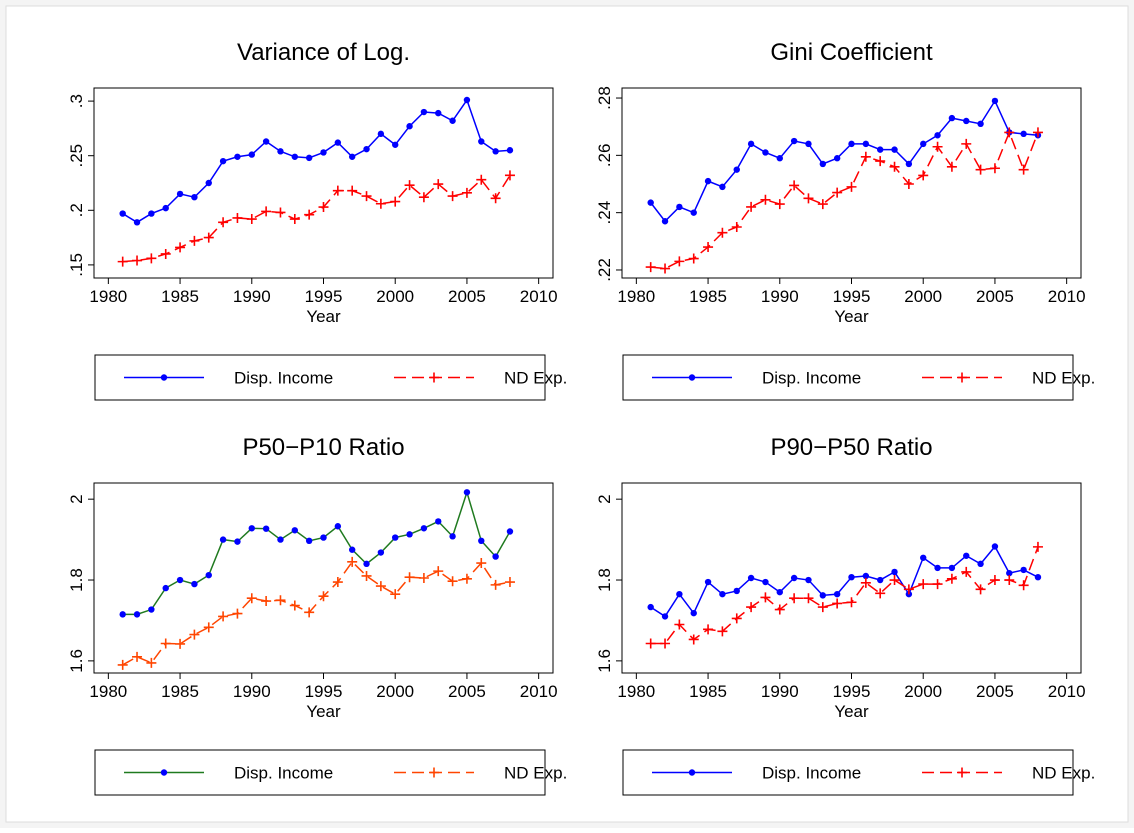 This screenshot has width=1134, height=833. I want to click on x-tick-label: 2005, so click(467, 691).